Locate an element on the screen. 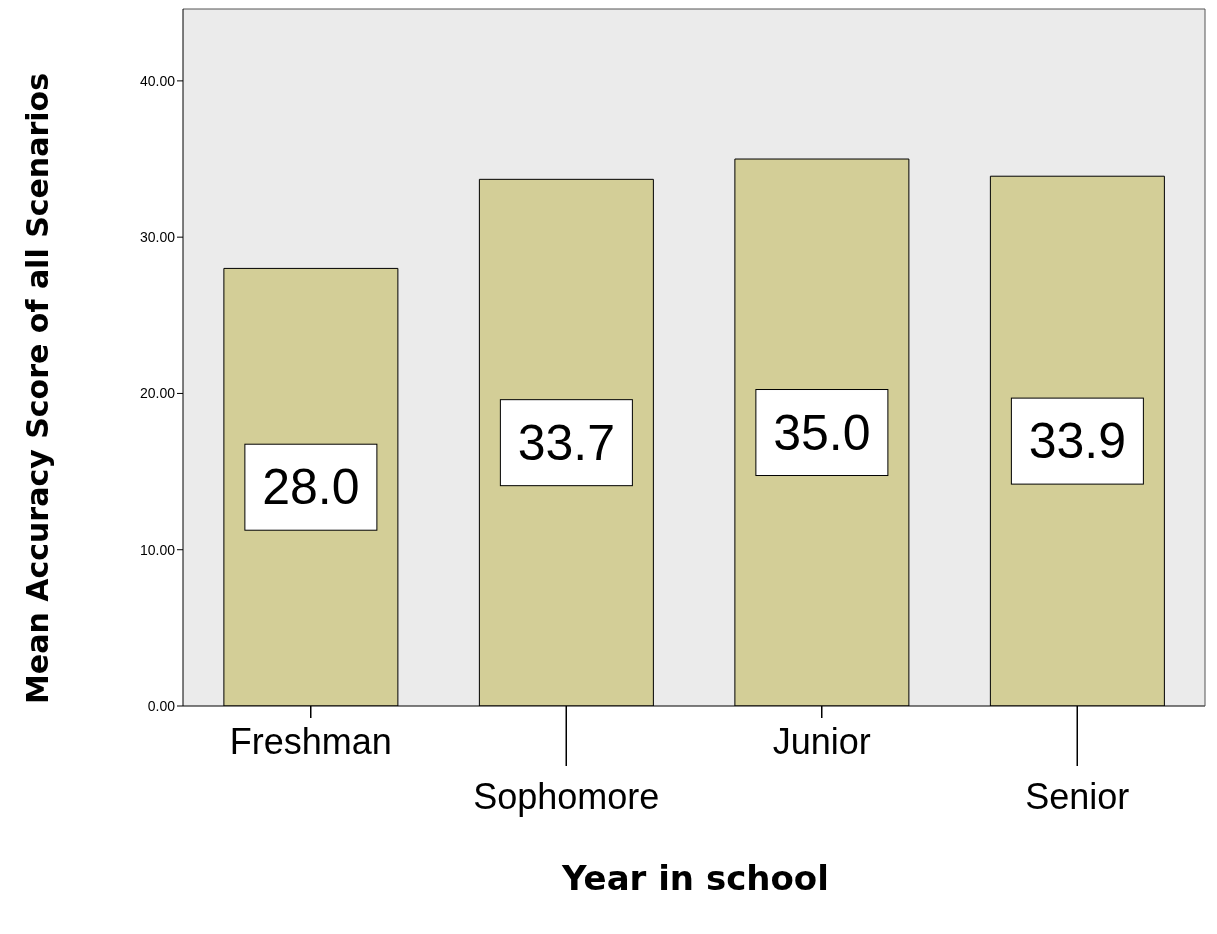 The width and height of the screenshot is (1217, 934). y-tick-label: 30.00 is located at coordinates (157, 237).